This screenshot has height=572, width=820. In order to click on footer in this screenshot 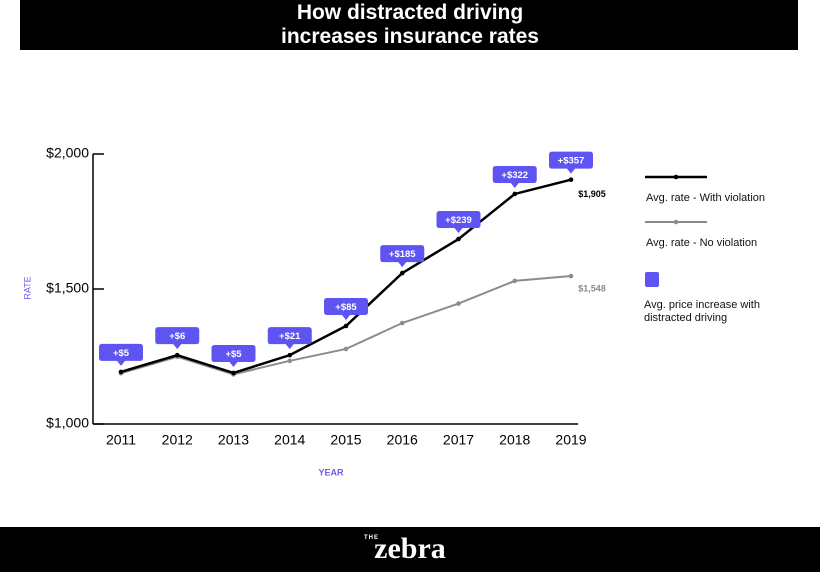, I will do `click(410, 549)`.